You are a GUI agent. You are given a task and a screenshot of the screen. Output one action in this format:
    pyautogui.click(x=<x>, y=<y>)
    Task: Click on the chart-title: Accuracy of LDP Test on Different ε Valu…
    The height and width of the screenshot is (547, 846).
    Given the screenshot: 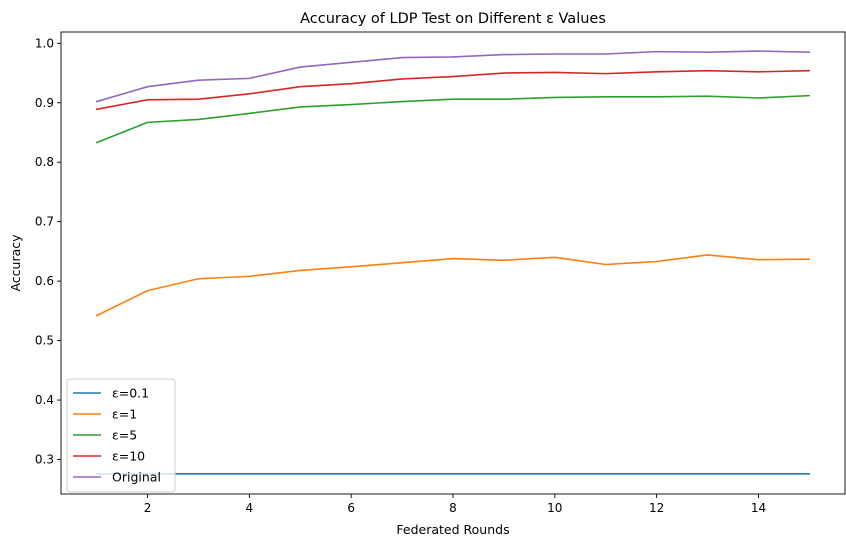 What is the action you would take?
    pyautogui.click(x=453, y=19)
    